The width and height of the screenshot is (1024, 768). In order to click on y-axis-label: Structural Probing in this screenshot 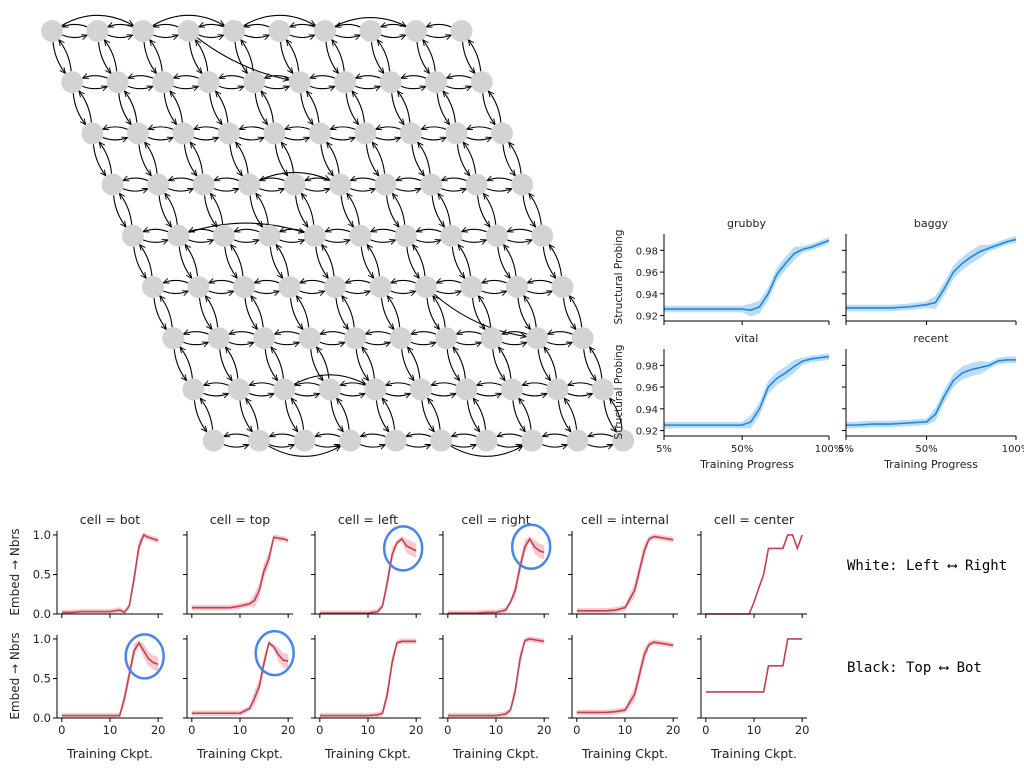, I will do `click(619, 277)`.